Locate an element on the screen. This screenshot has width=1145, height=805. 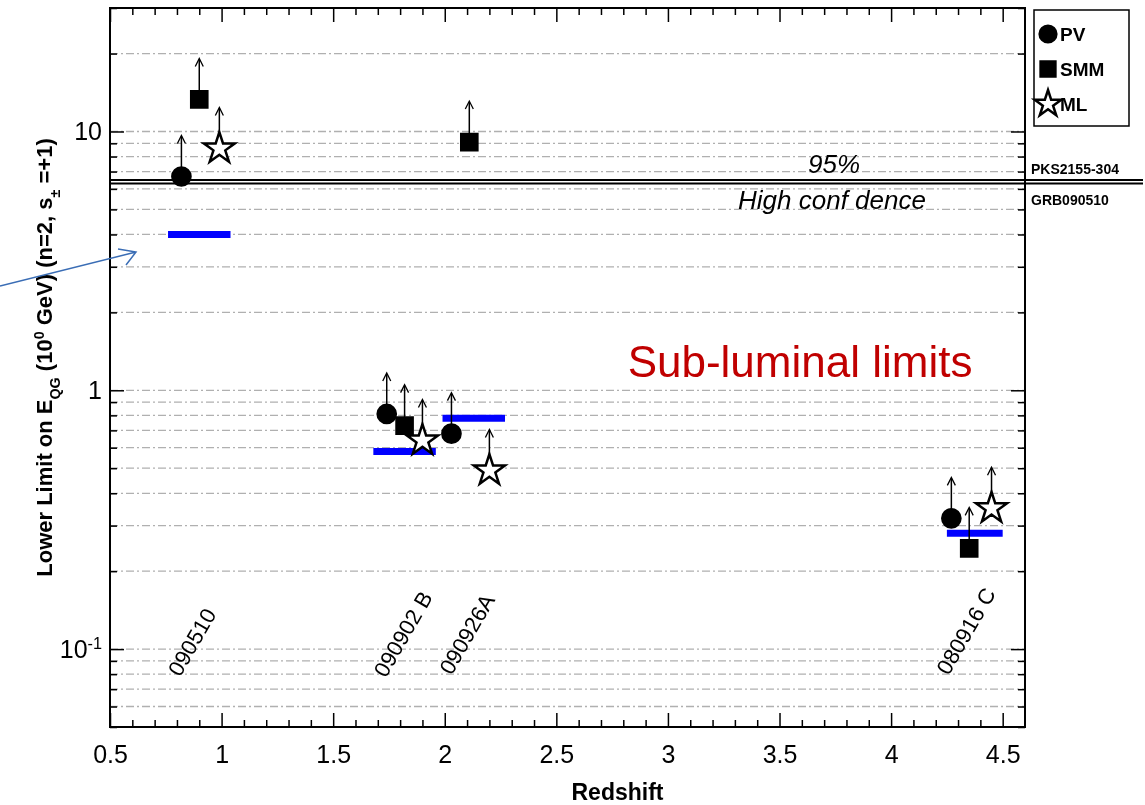
x-tick-label: 2.5 is located at coordinates (557, 753).